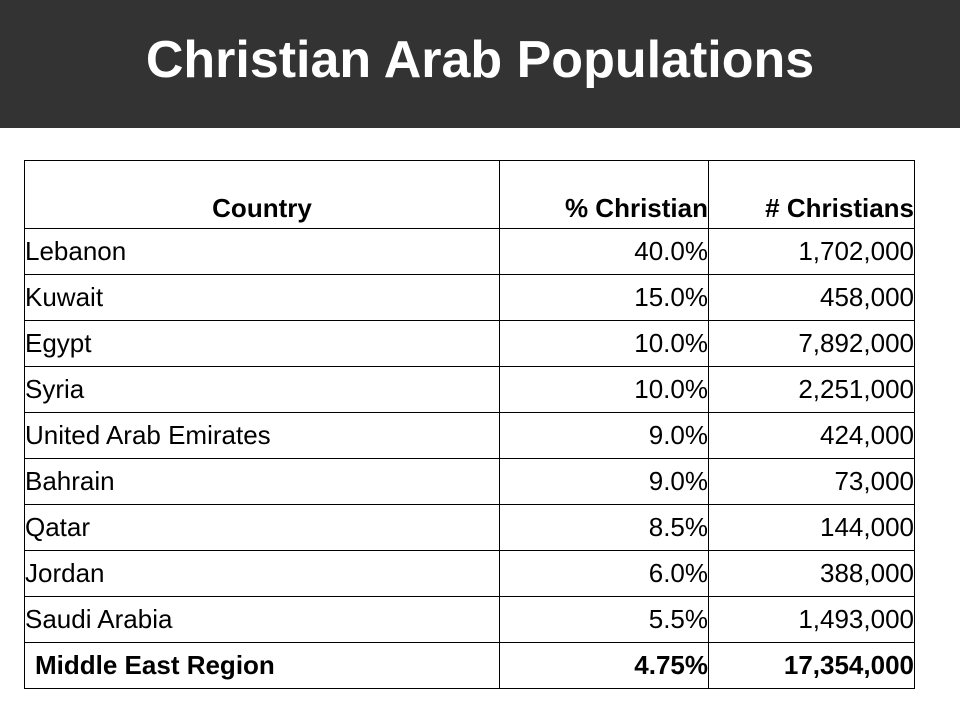 The height and width of the screenshot is (720, 960). I want to click on table-row: Lebanon 40.0% 1,702,000, so click(469, 251).